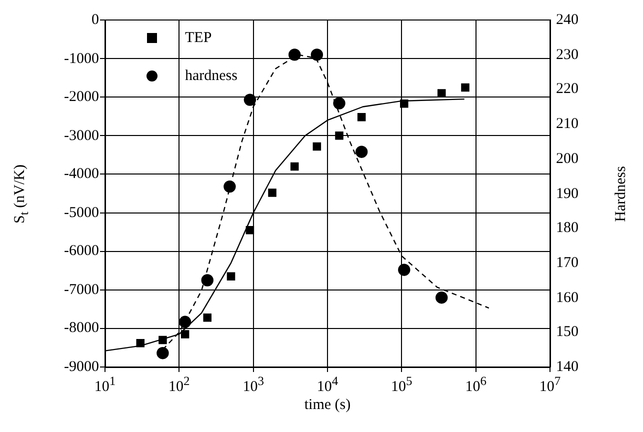 The image size is (643, 432). Describe the element at coordinates (179, 384) in the screenshot. I see `x-tick-label: 10$^{2}$` at that location.